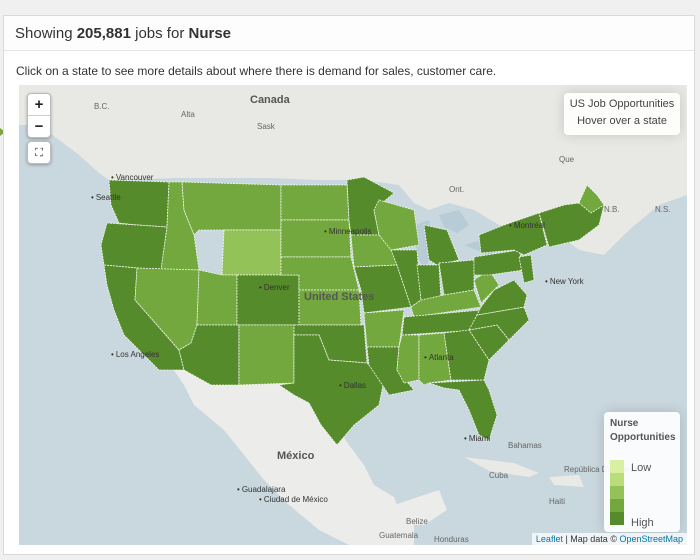  Describe the element at coordinates (557, 501) in the screenshot. I see `label-haiti: Haiti` at that location.